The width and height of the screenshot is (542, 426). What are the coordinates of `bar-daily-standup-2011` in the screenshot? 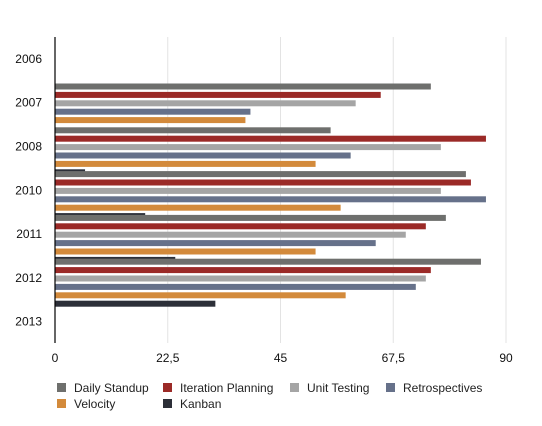 It's located at (250, 217).